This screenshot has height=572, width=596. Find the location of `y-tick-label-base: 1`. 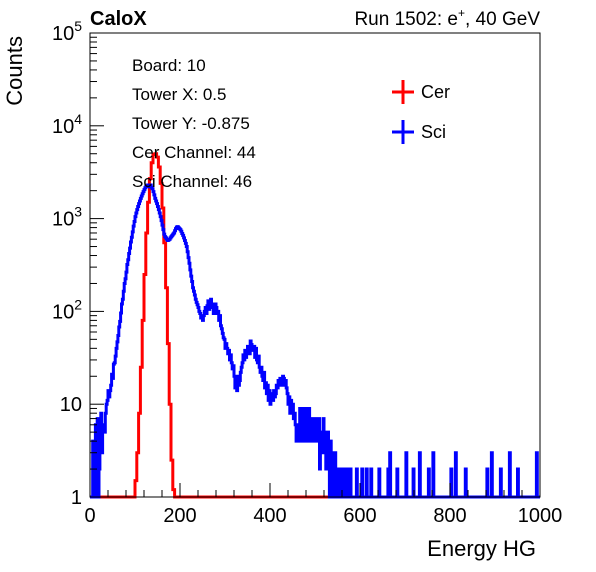

y-tick-label-base: 1 is located at coordinates (76, 498).